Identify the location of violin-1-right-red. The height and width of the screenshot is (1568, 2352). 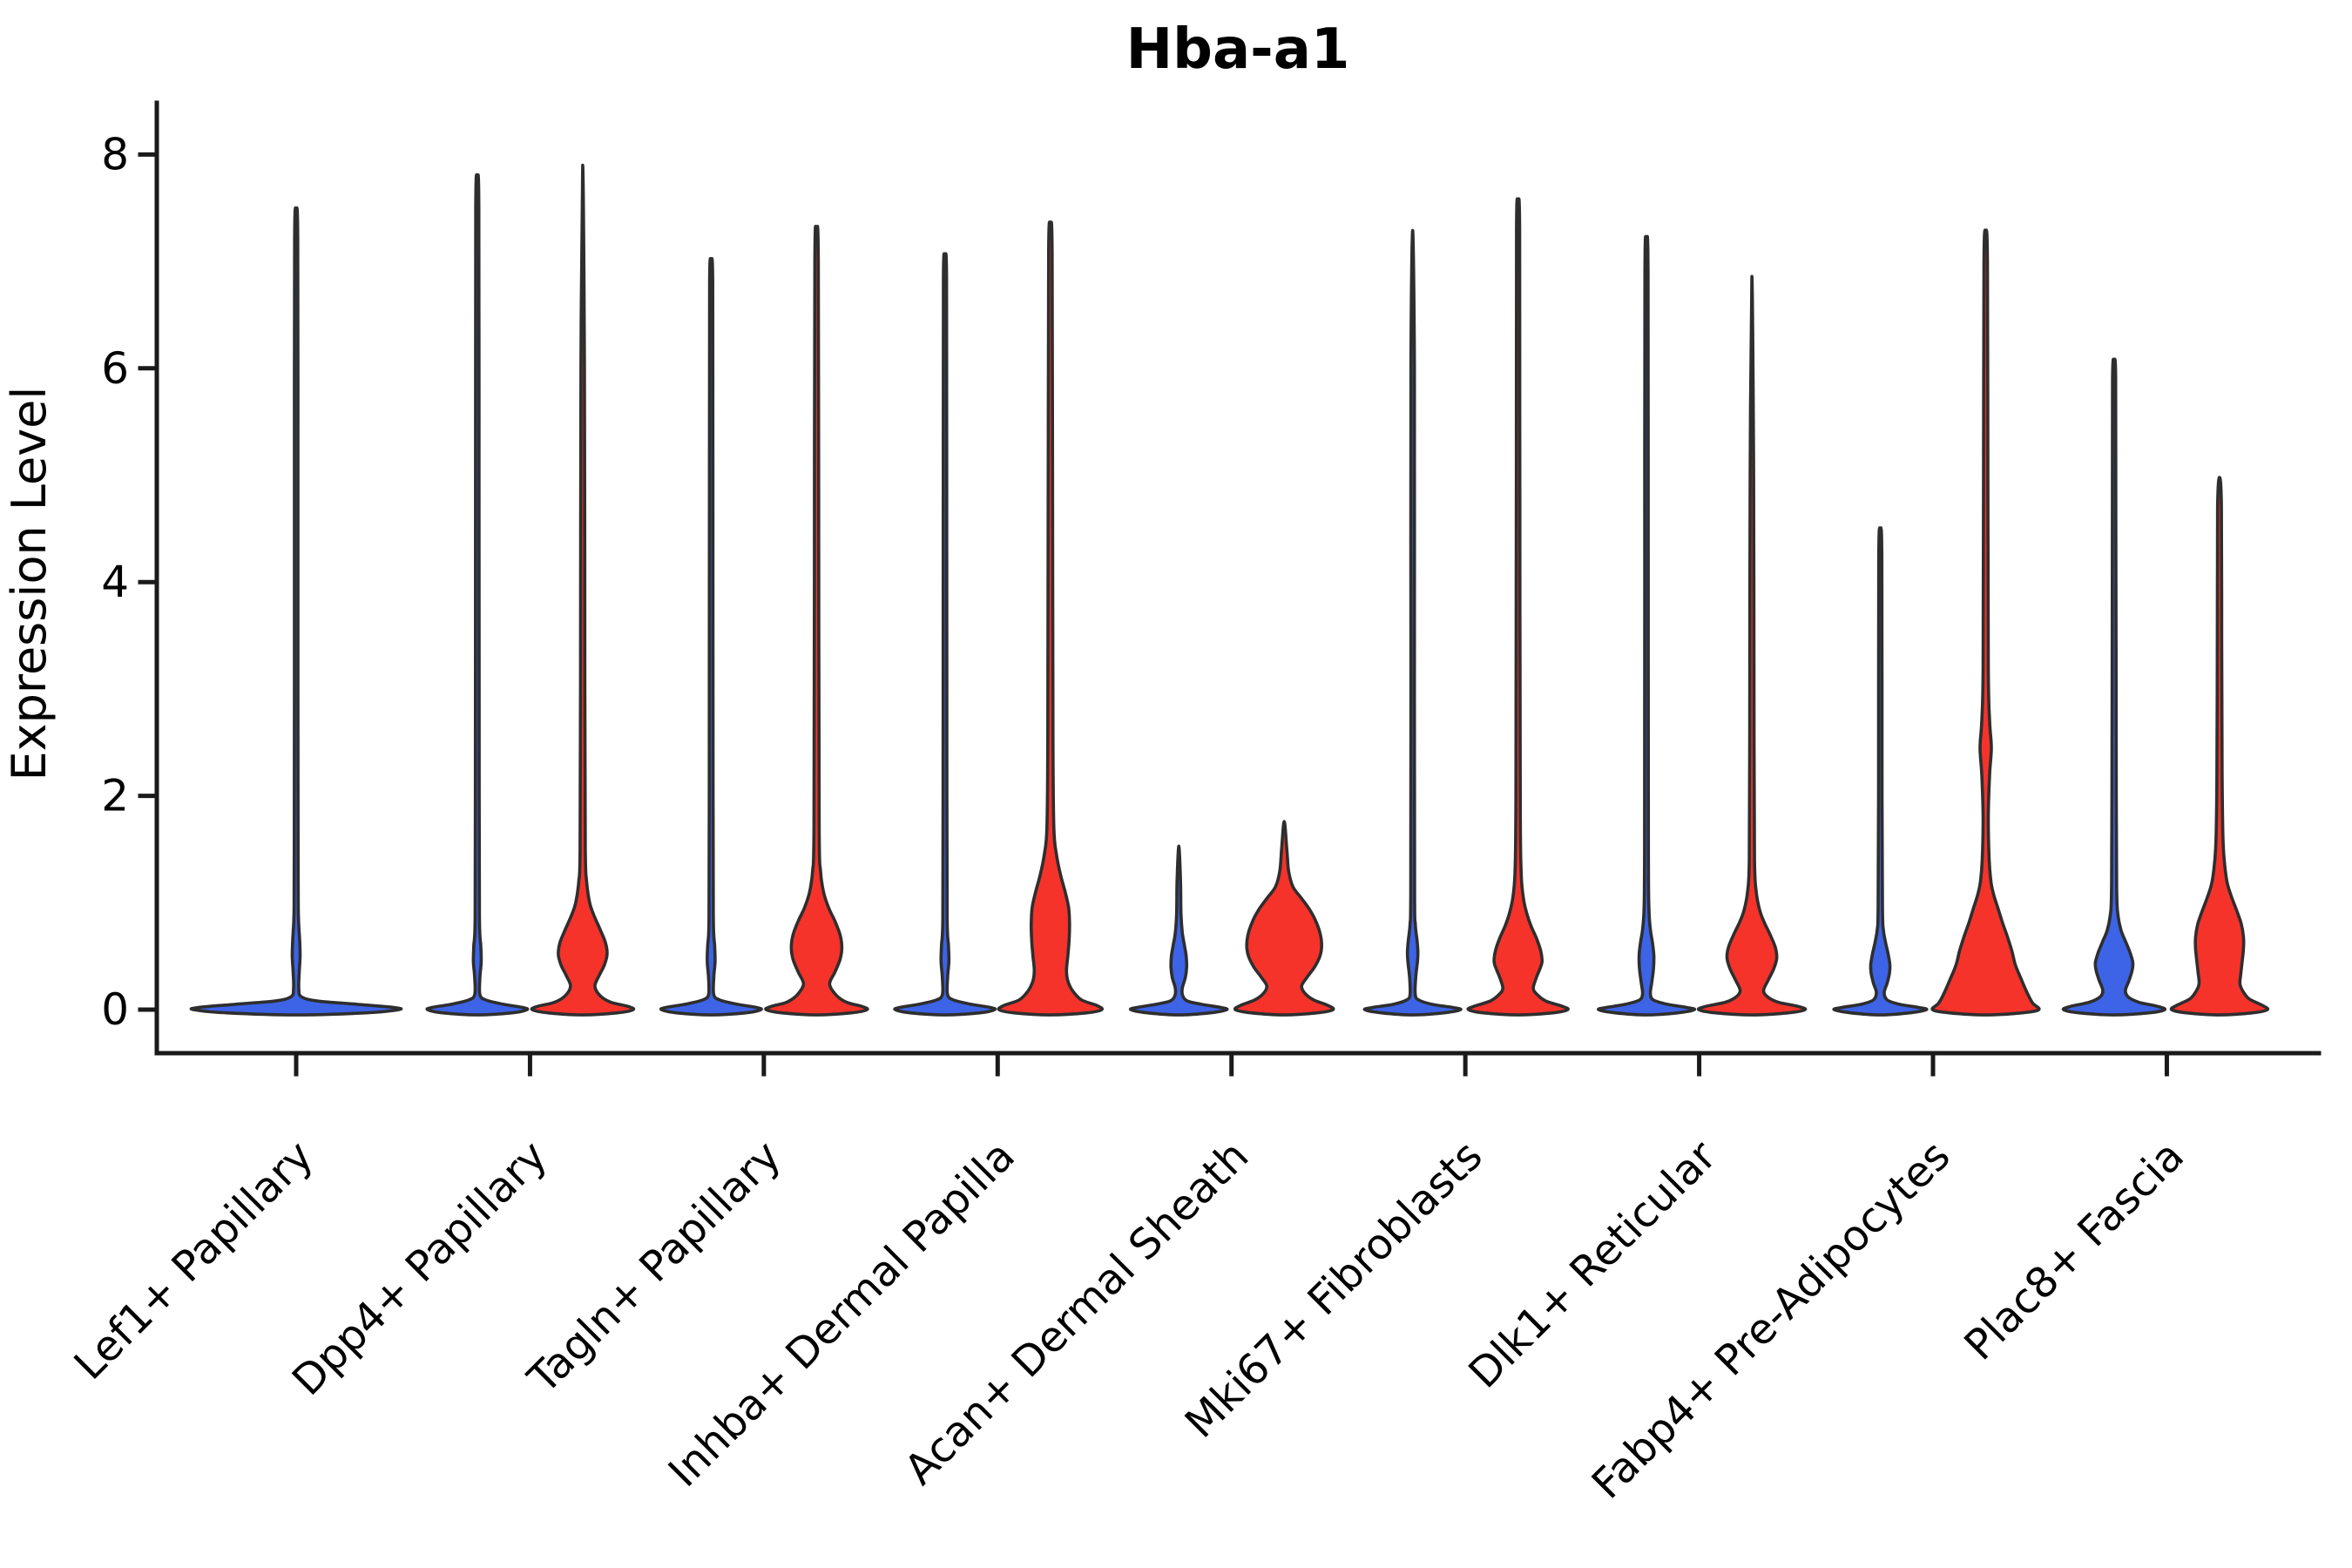
(583, 590).